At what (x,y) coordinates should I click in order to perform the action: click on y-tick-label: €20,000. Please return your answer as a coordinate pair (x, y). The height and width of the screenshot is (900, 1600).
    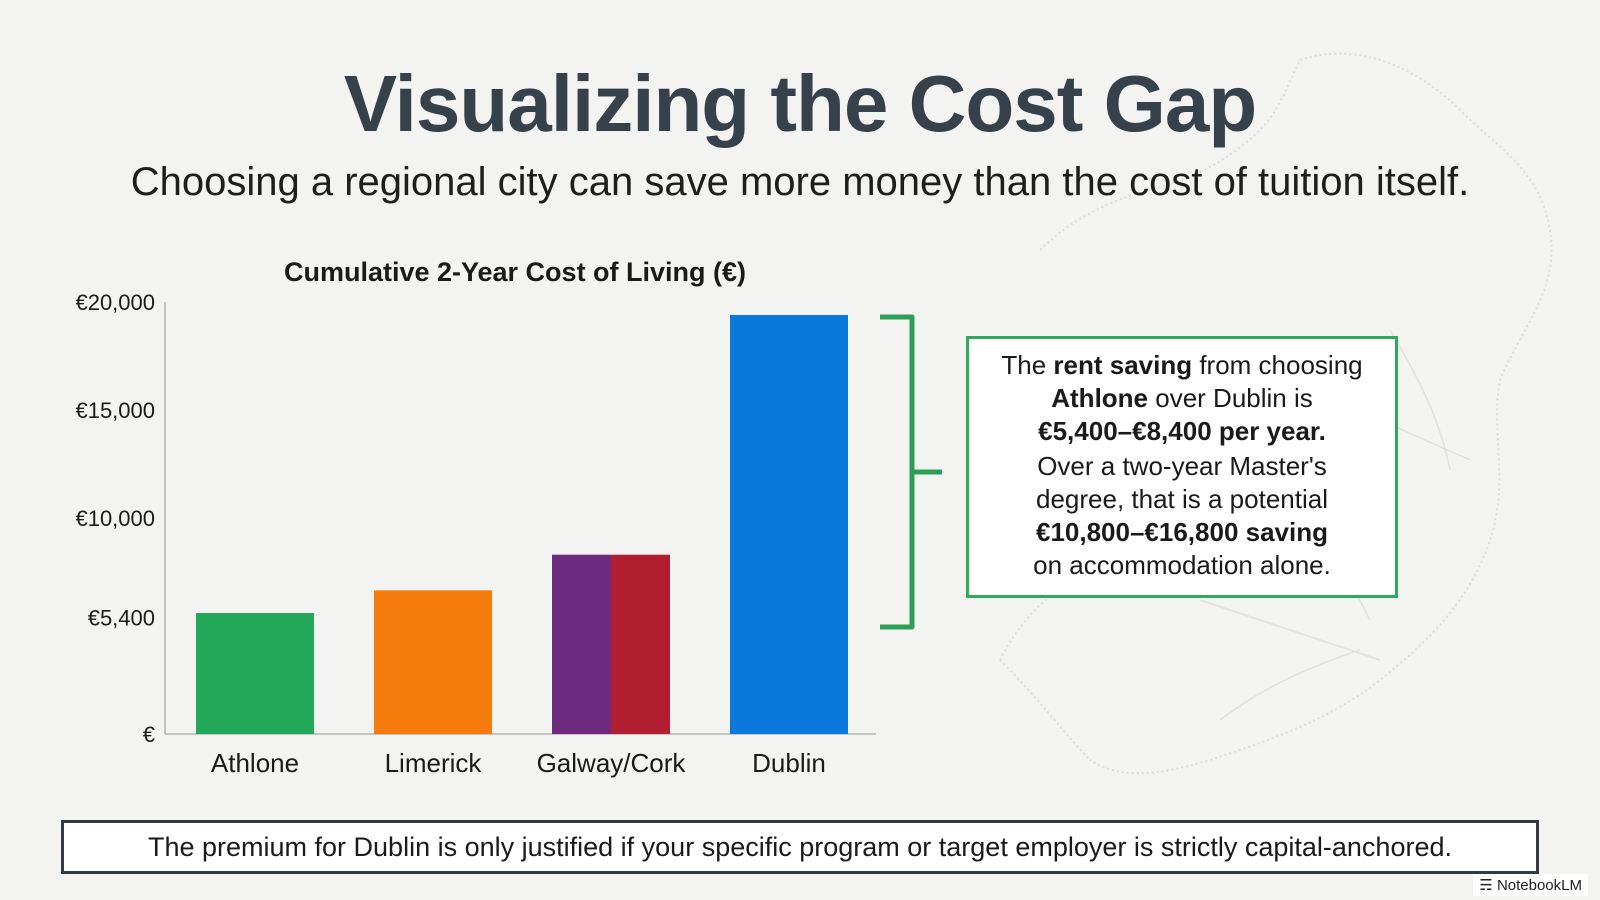
    Looking at the image, I should click on (115, 302).